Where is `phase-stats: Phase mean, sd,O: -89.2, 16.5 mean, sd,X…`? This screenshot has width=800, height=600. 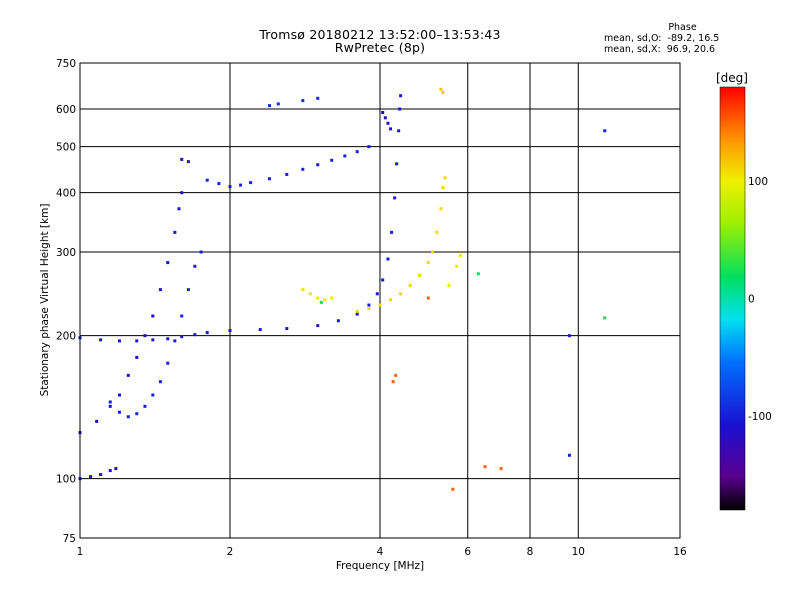 phase-stats: Phase mean, sd,O: -89.2, 16.5 mean, sd,X… is located at coordinates (662, 38).